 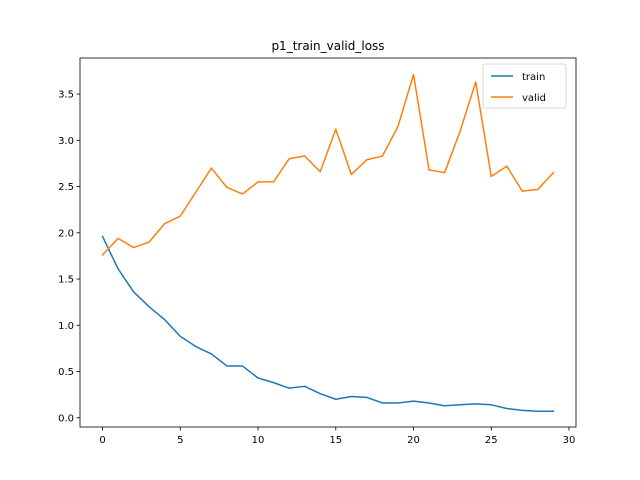 I want to click on legend: train valid, so click(x=524, y=86).